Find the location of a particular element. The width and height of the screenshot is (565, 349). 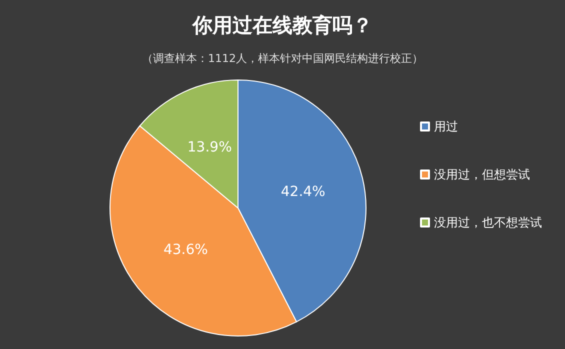

chart-title: 你用过在线教育吗？ is located at coordinates (282, 25).